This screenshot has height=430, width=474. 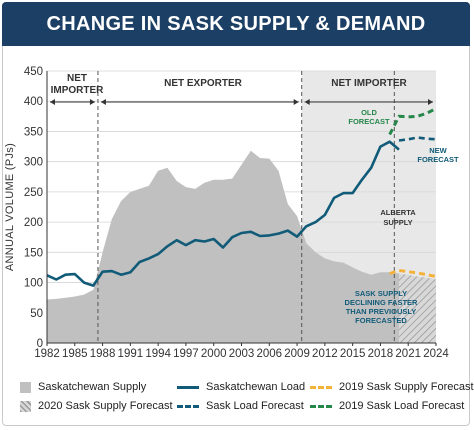 I want to click on annotation-supply-declining: SASK SUPPLY, so click(x=381, y=293).